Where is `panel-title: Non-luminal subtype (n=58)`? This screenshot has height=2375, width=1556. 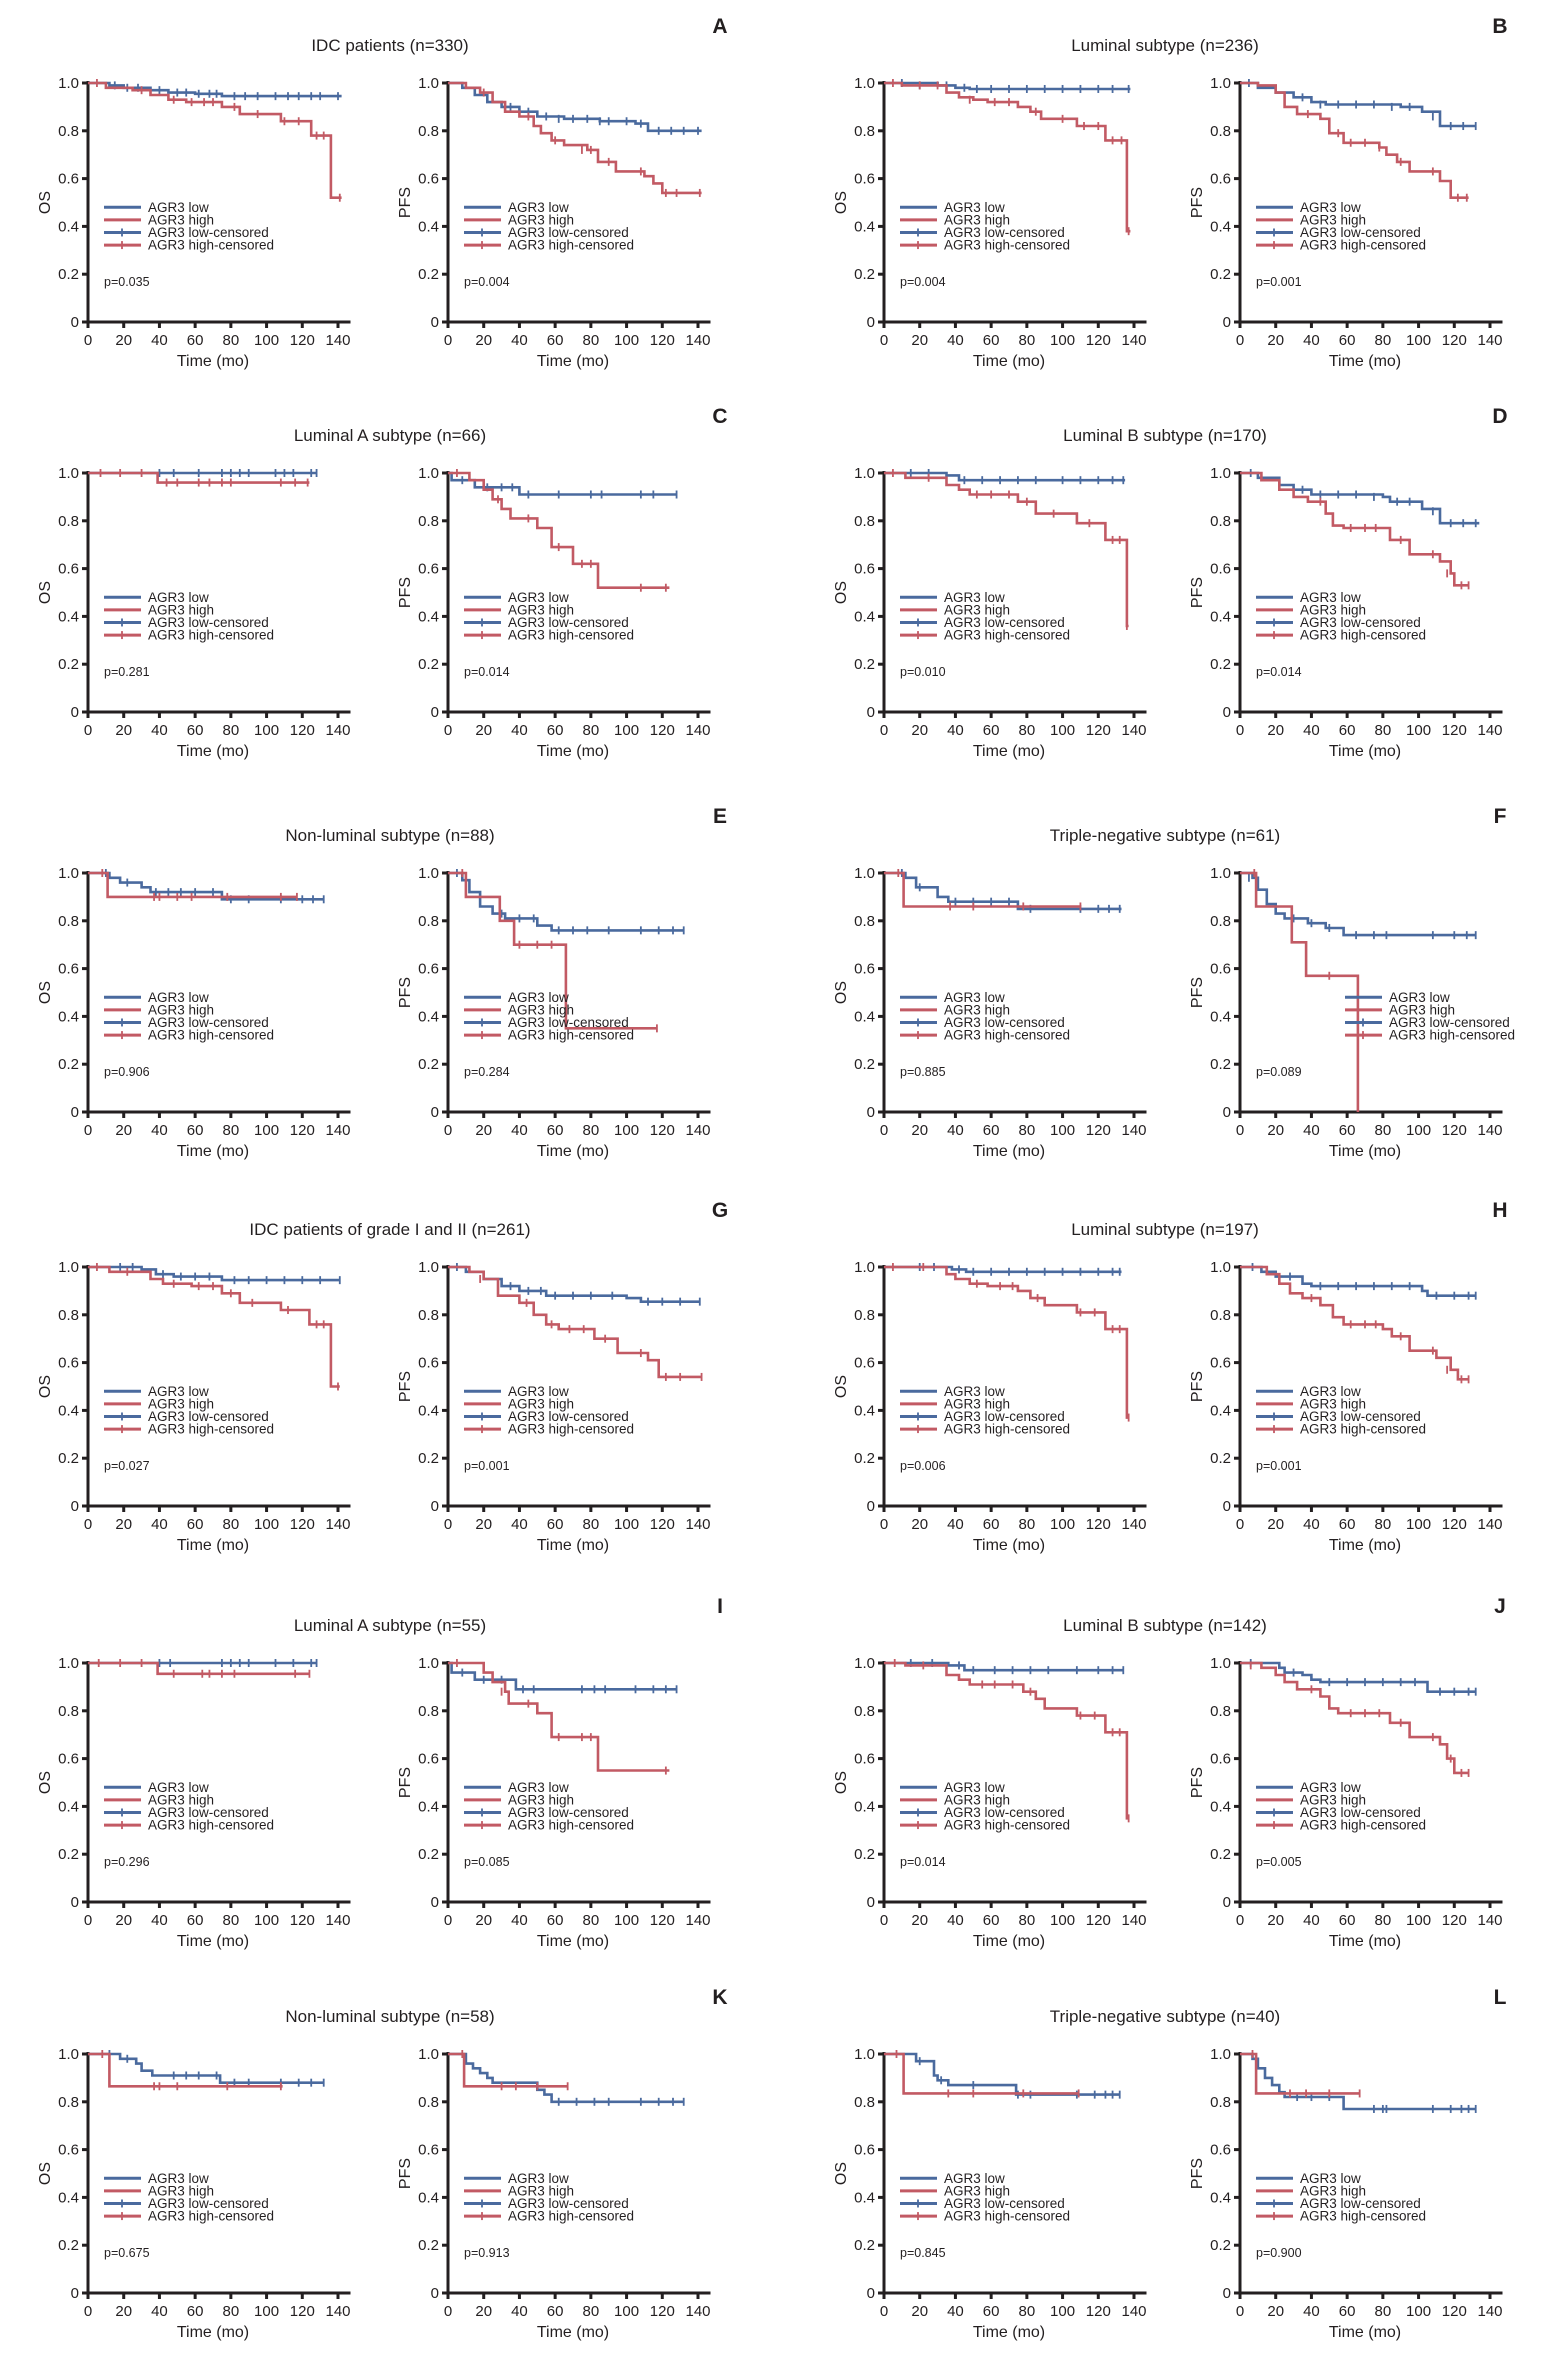 panel-title: Non-luminal subtype (n=58) is located at coordinates (389, 2016).